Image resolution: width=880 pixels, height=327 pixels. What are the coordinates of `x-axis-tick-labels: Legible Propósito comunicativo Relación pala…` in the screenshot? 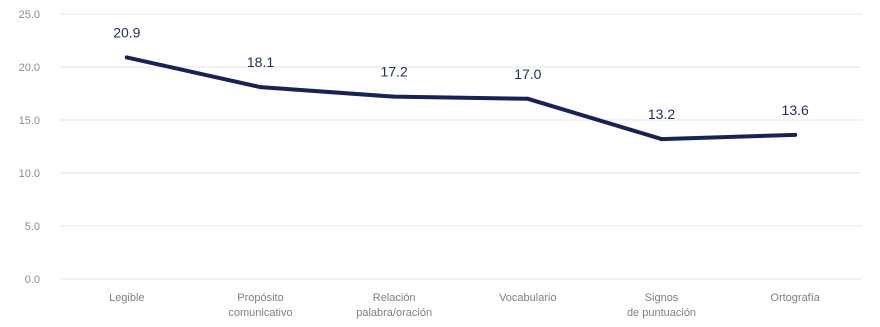 It's located at (465, 305).